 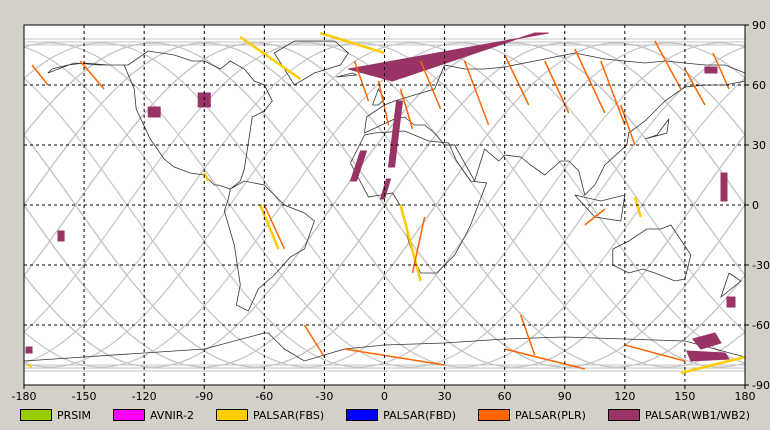 I want to click on y-tick-labels: 90 60 30 0 -30 -60 -90, so click(x=757, y=205).